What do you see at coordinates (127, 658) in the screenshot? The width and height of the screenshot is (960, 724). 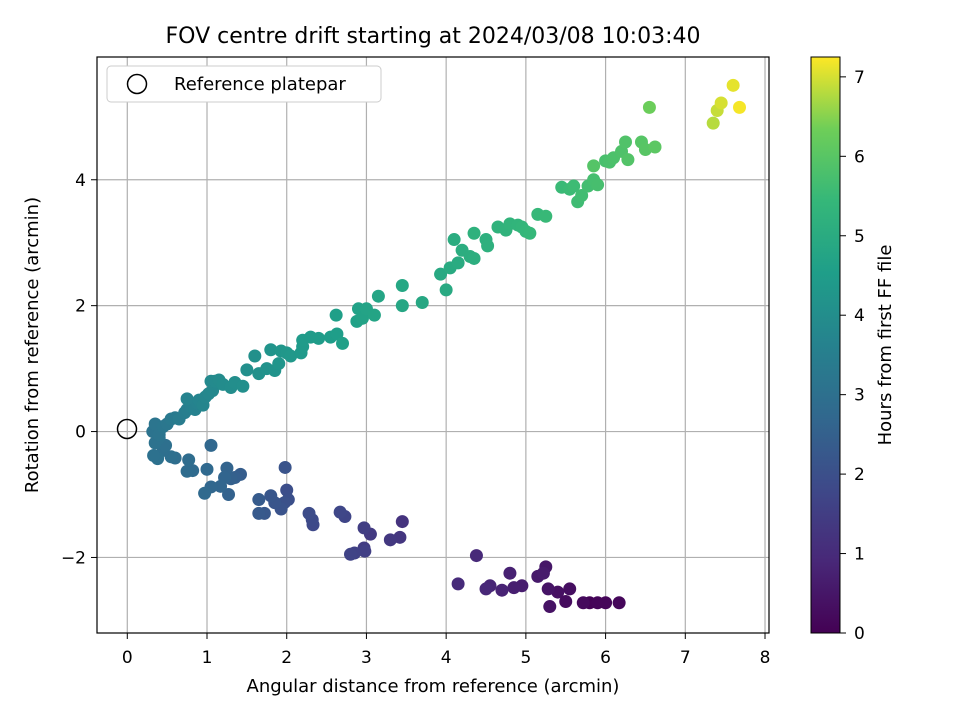 I see `x-tick-label: 0` at bounding box center [127, 658].